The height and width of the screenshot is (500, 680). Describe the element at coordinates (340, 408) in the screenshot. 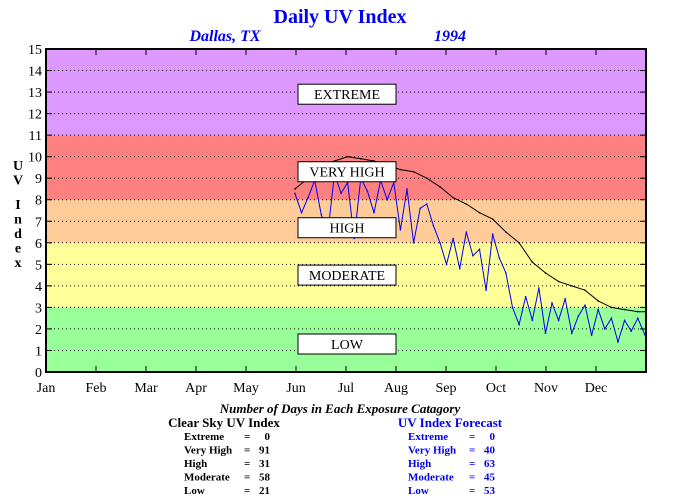

I see `counts-title: Number of Days in Each Exposure Catagory` at that location.